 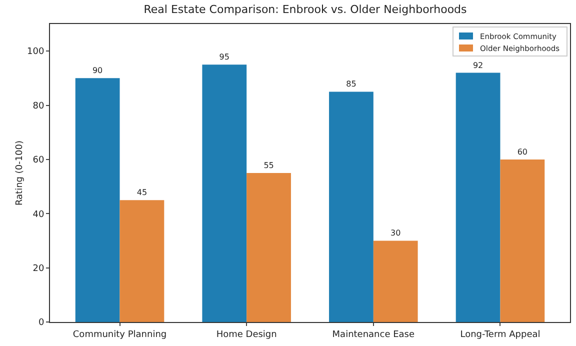 I want to click on y-tick-label: 40, so click(x=38, y=215).